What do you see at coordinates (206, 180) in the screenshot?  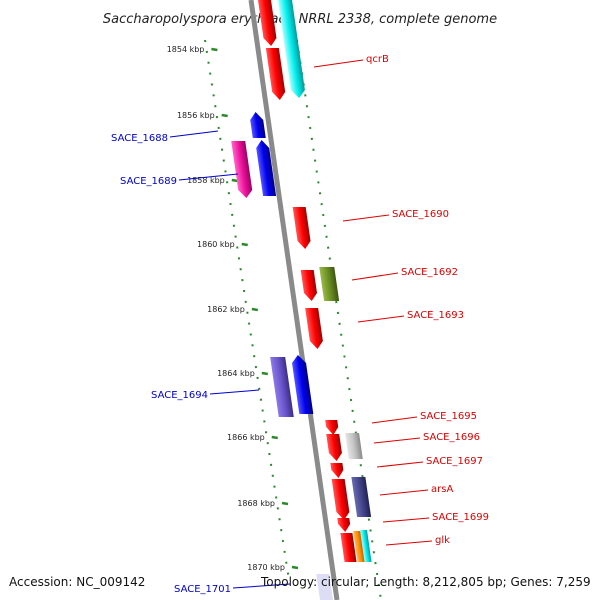 I see `kbp-tick-label: 1858 kbp` at bounding box center [206, 180].